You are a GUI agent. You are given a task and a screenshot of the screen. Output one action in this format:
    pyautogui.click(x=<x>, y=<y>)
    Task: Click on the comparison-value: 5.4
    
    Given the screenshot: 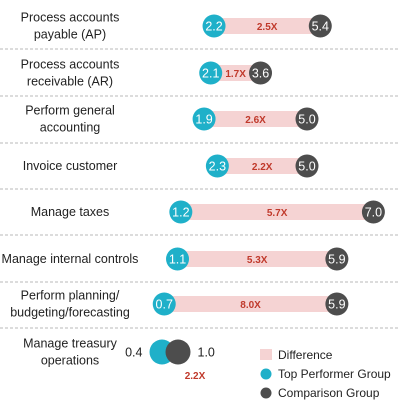 What is the action you would take?
    pyautogui.click(x=320, y=27)
    